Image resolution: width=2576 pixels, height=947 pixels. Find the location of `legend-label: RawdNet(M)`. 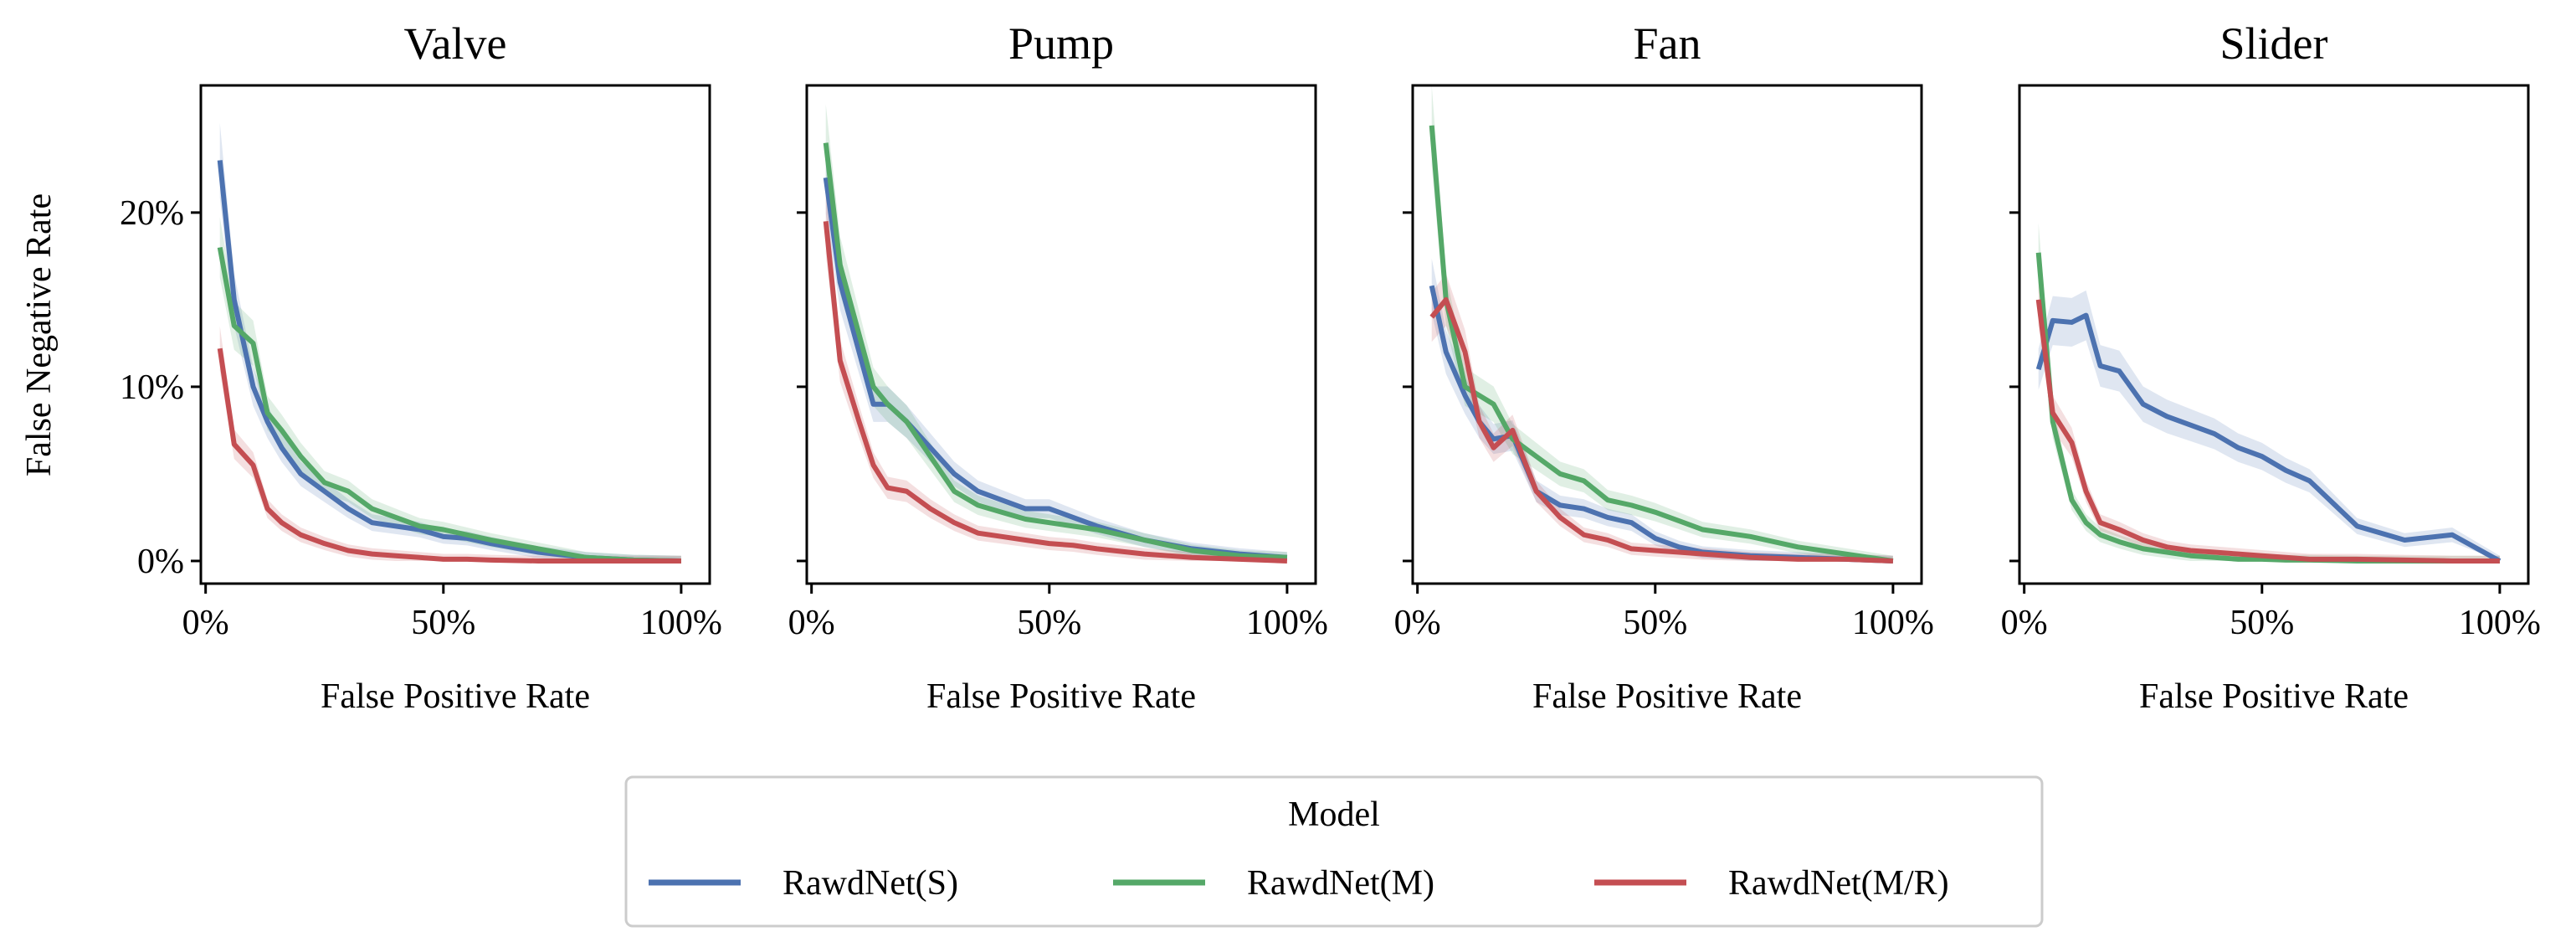

legend-label: RawdNet(M) is located at coordinates (1340, 884).